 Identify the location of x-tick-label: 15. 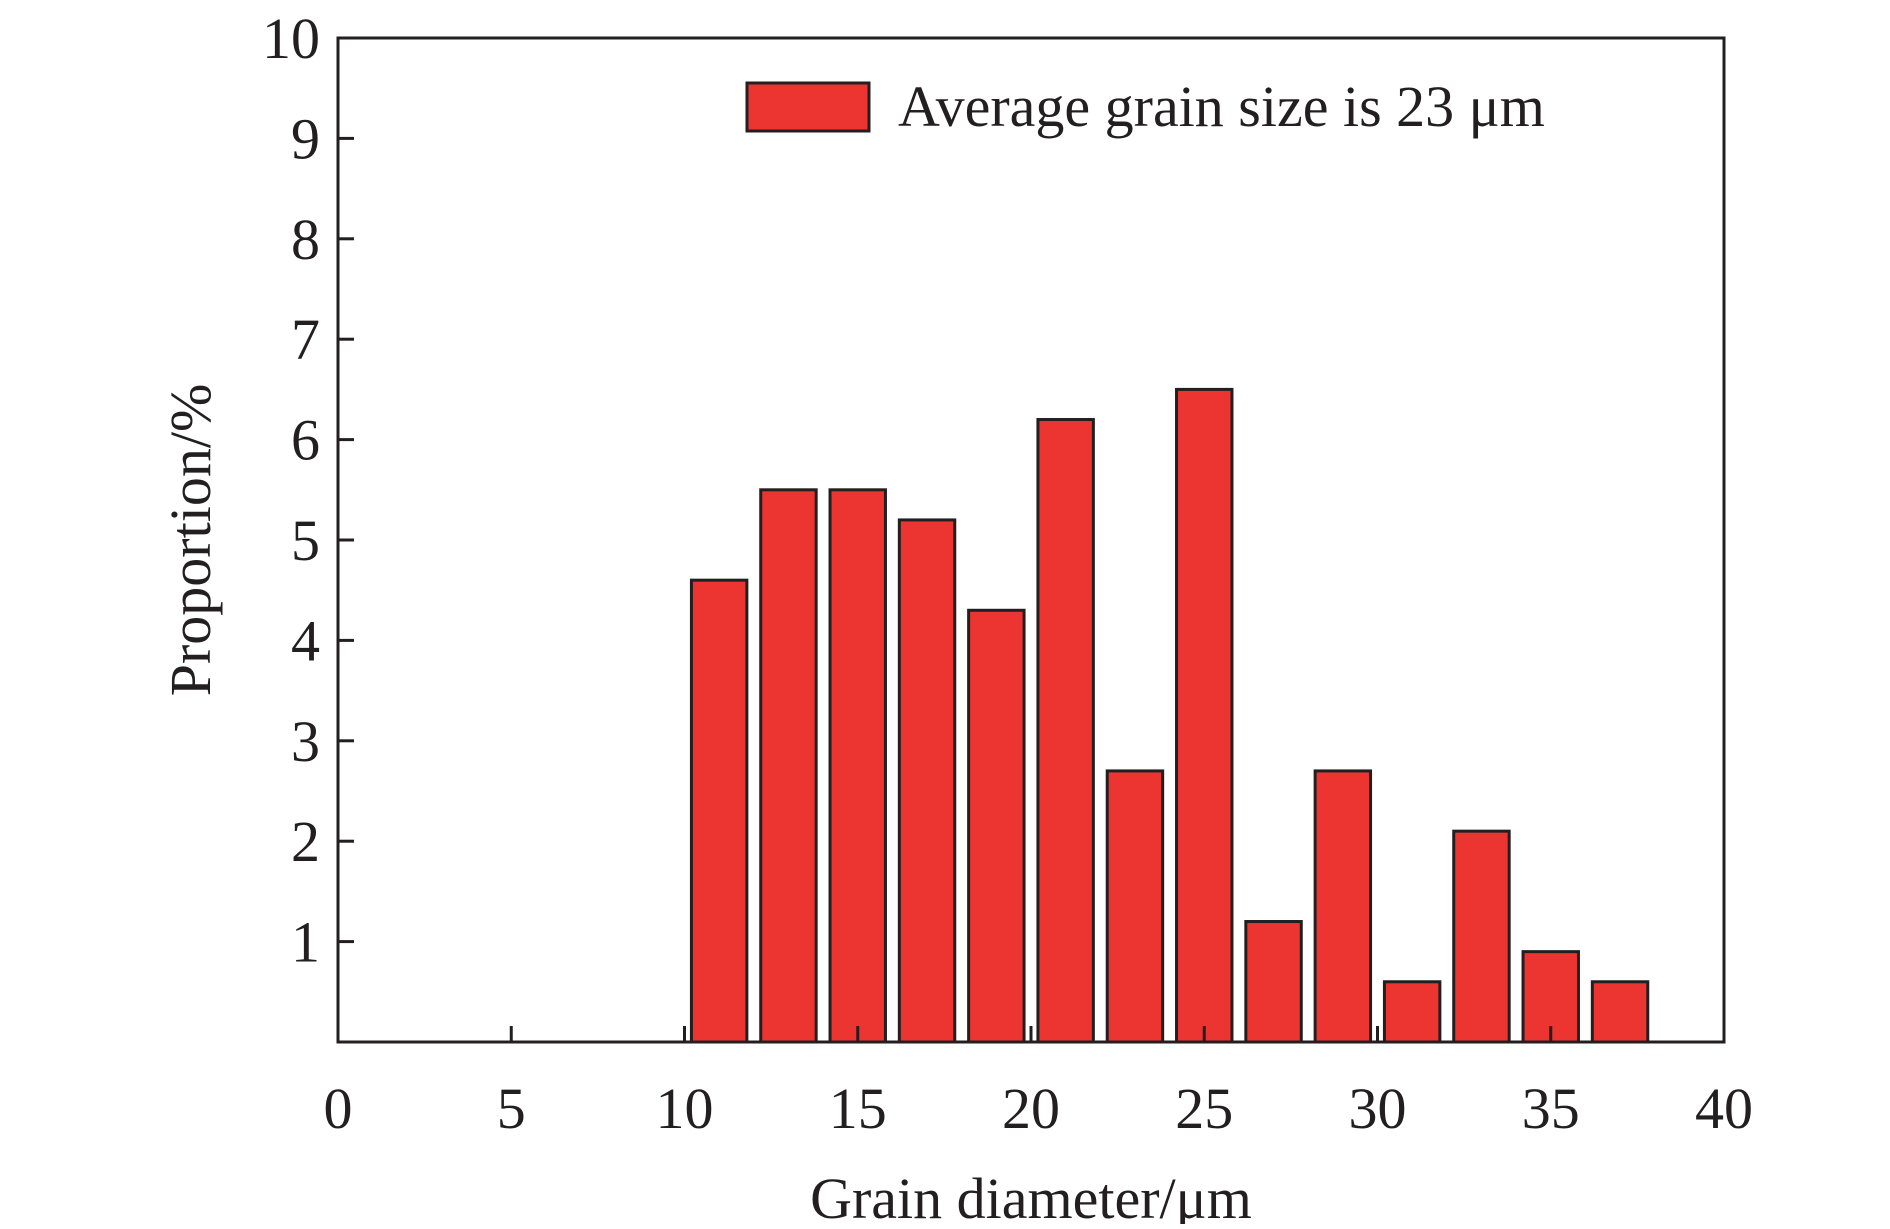
(858, 1108).